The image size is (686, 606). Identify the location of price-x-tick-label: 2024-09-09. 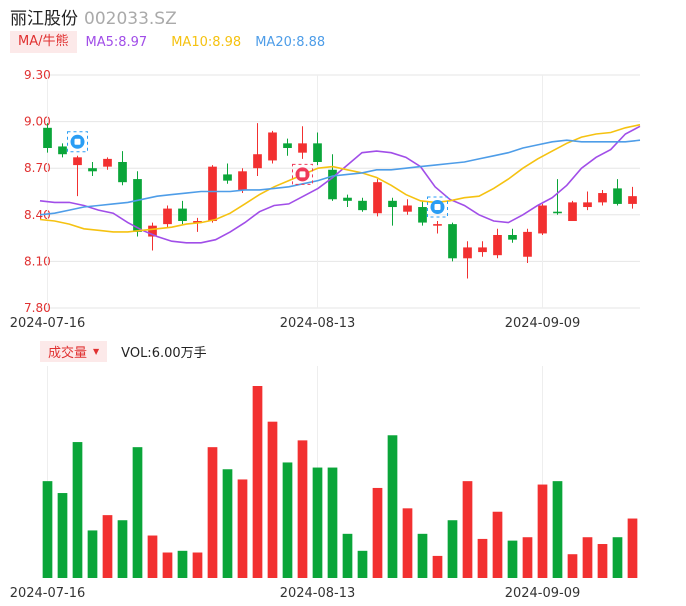
(543, 323).